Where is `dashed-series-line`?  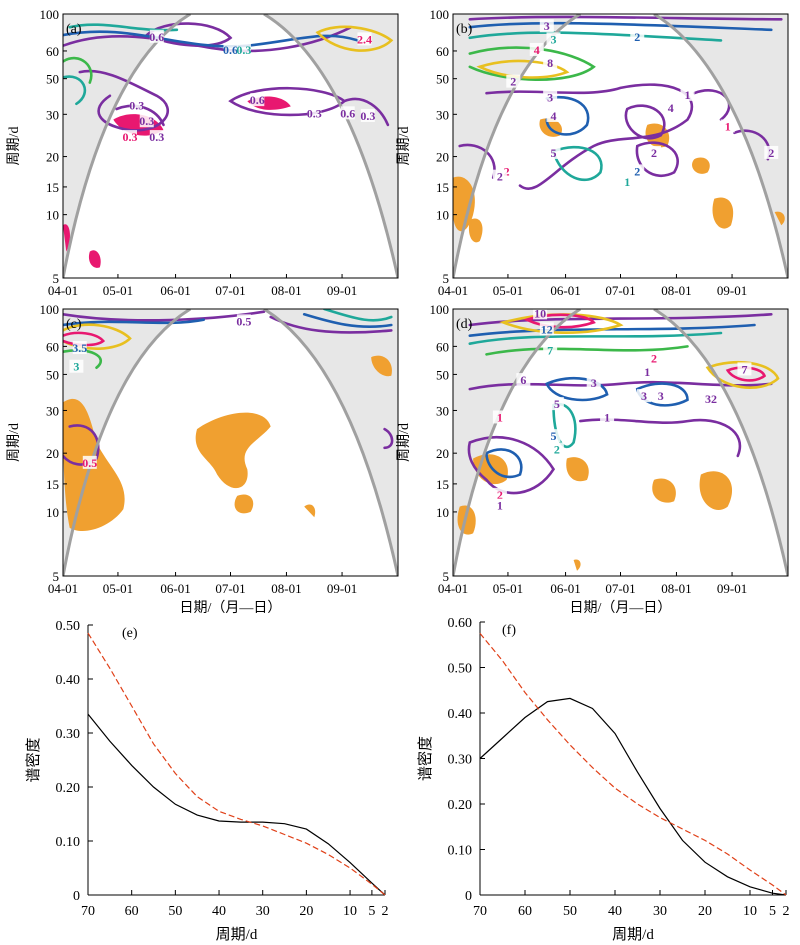 dashed-series-line is located at coordinates (633, 764).